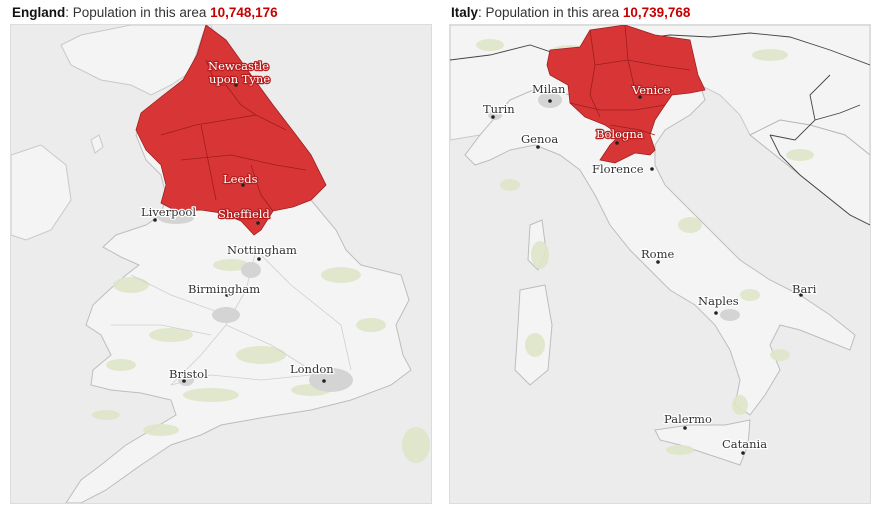  I want to click on city-rome: Rome, so click(658, 255).